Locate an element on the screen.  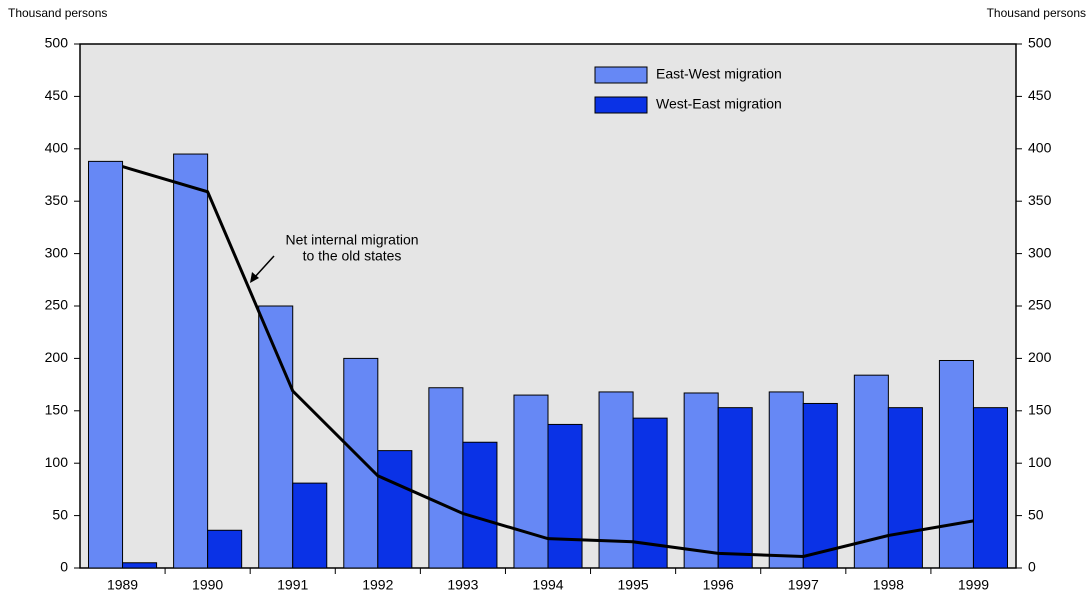
x-tick-label: 1996 is located at coordinates (718, 585).